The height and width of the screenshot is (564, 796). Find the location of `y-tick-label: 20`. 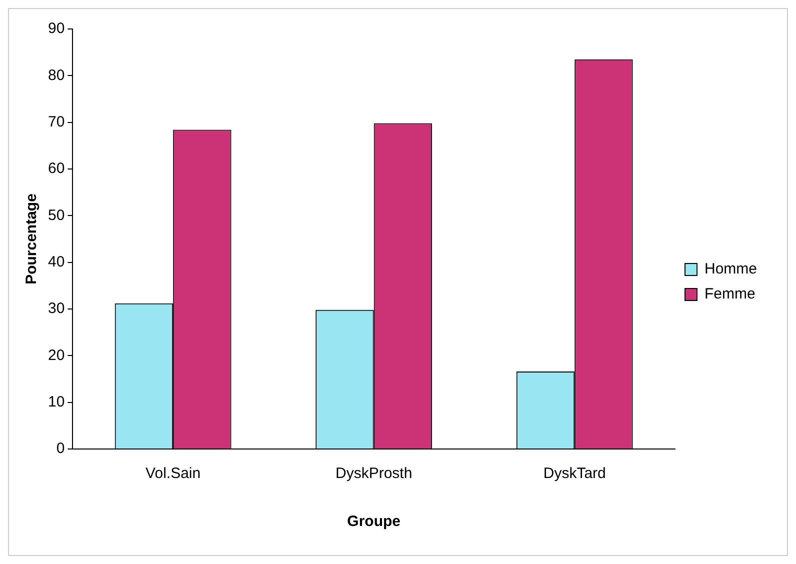

y-tick-label: 20 is located at coordinates (56, 355).